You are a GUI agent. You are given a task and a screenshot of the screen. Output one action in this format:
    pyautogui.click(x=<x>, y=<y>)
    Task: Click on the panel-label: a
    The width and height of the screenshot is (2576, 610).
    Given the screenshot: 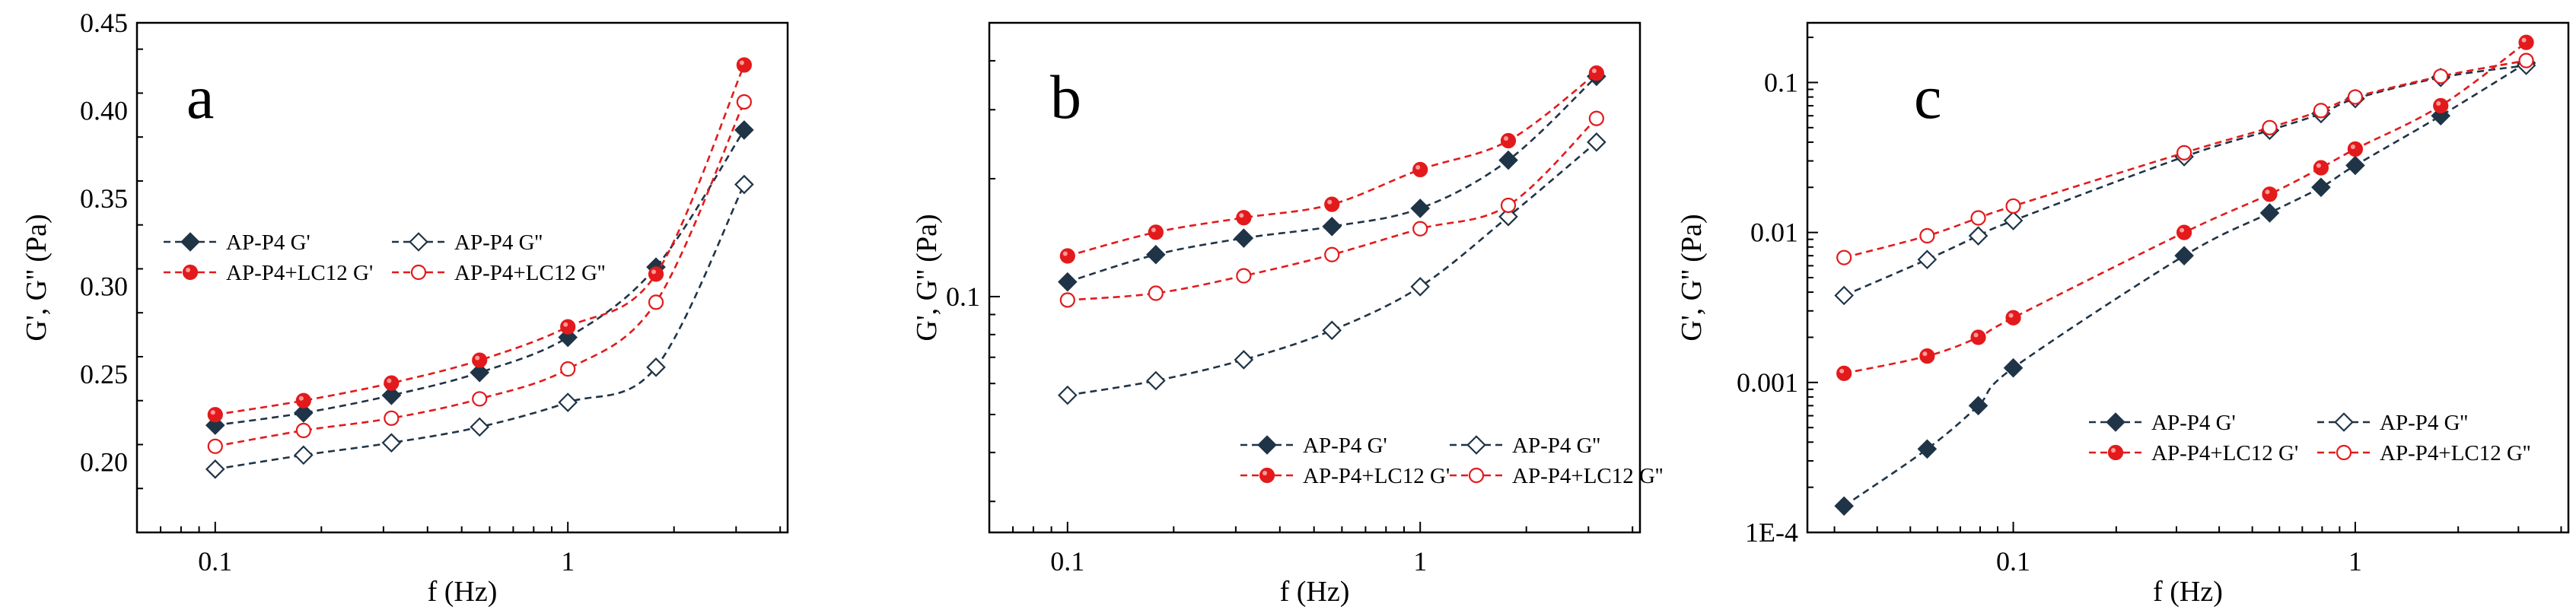 What is the action you would take?
    pyautogui.click(x=200, y=97)
    